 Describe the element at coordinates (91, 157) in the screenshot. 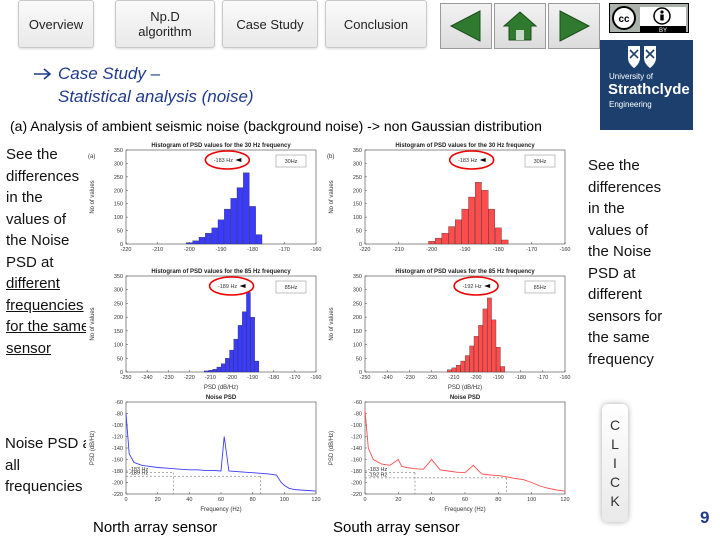

I see `panel-label: (a)` at that location.